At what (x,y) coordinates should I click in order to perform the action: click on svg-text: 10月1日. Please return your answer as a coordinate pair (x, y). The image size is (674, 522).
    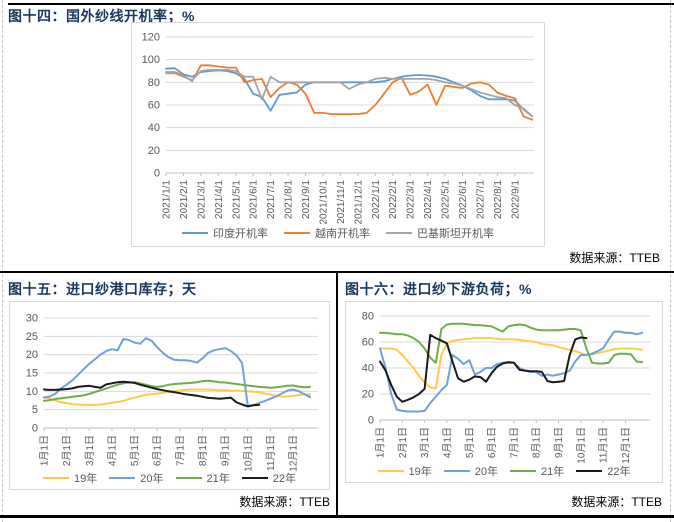
    Looking at the image, I should click on (581, 445).